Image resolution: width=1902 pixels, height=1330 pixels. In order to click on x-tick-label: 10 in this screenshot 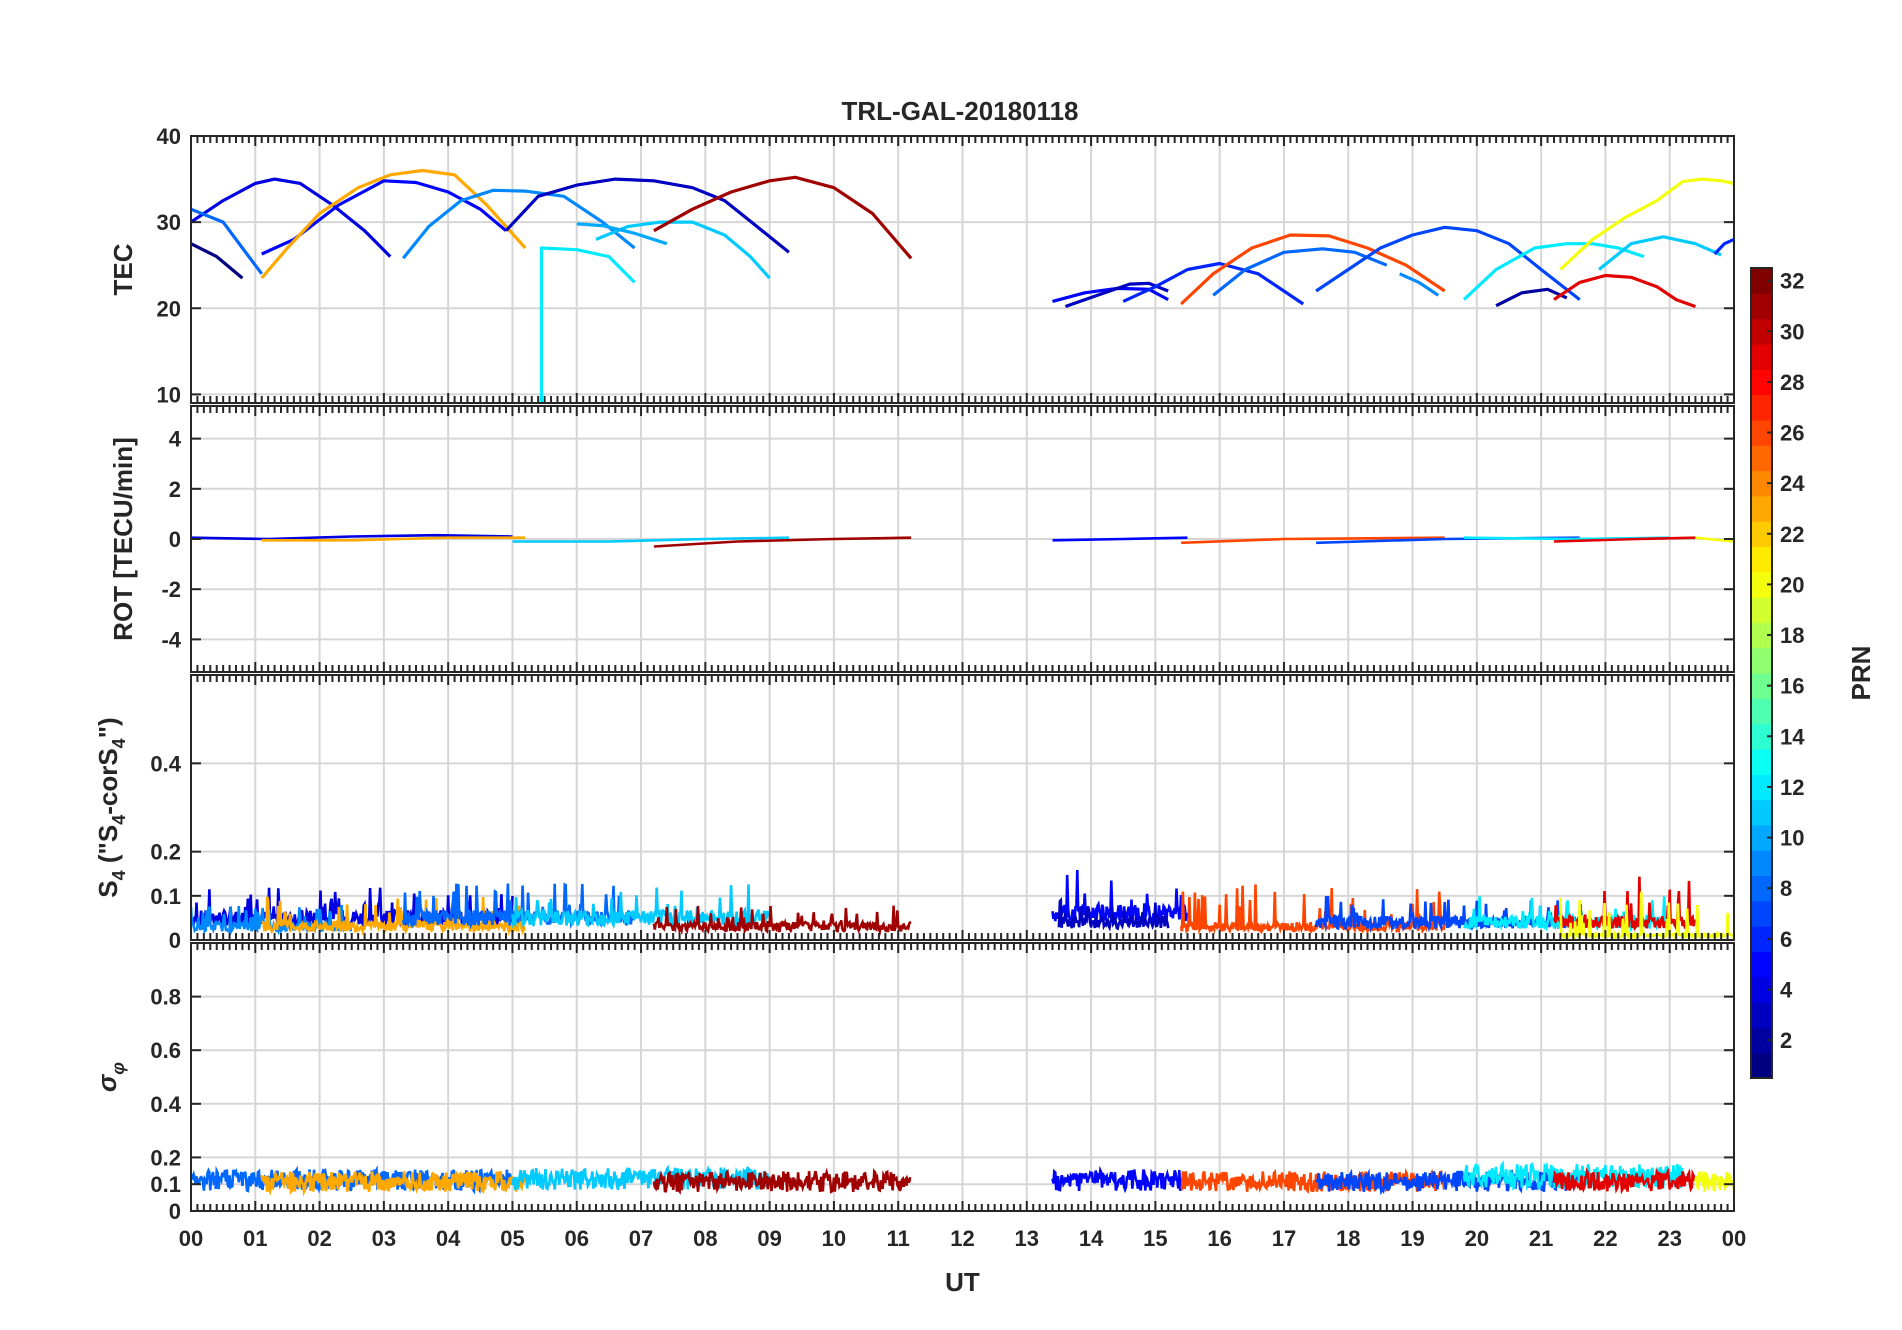, I will do `click(834, 1238)`.